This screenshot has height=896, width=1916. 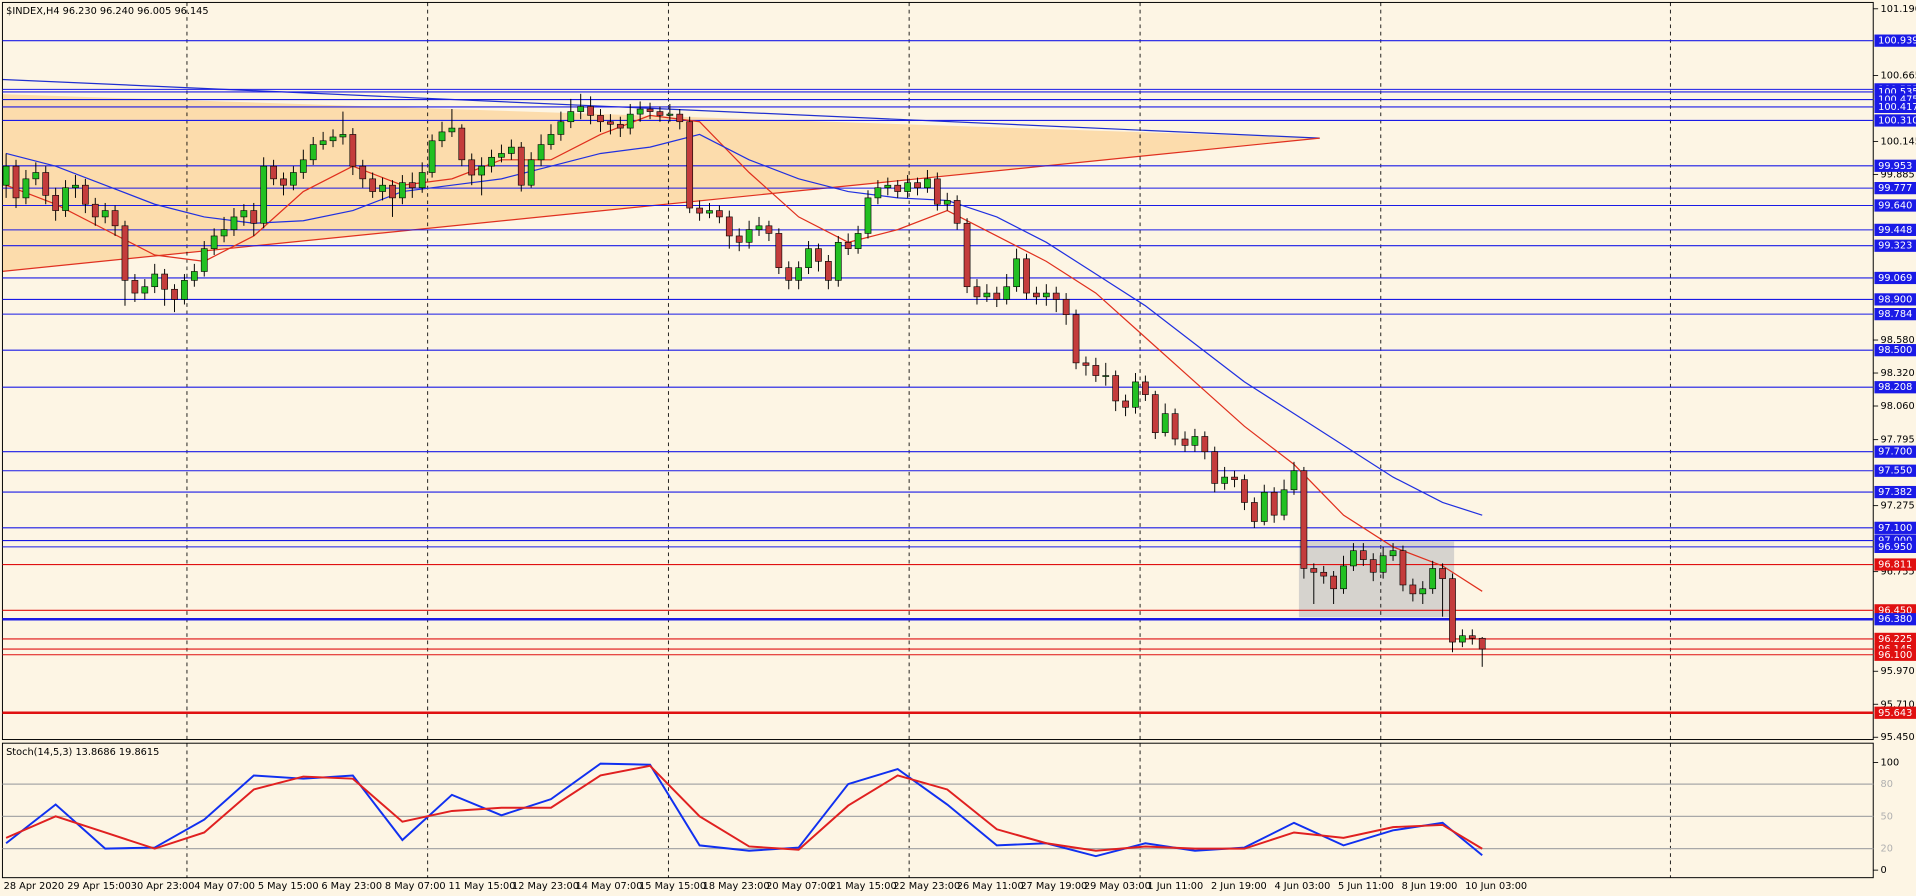 I want to click on x-tick-label: 10 Jun 03:00, so click(x=1496, y=886).